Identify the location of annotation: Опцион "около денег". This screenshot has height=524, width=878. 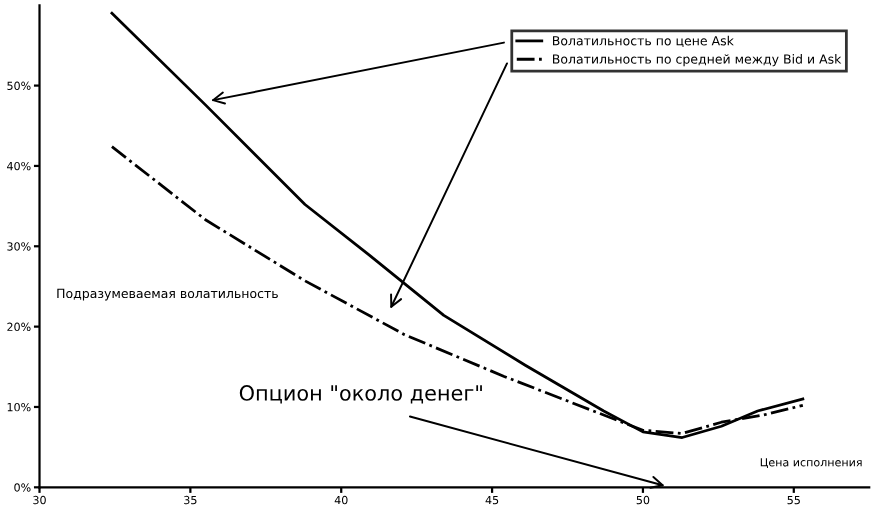
(360, 394).